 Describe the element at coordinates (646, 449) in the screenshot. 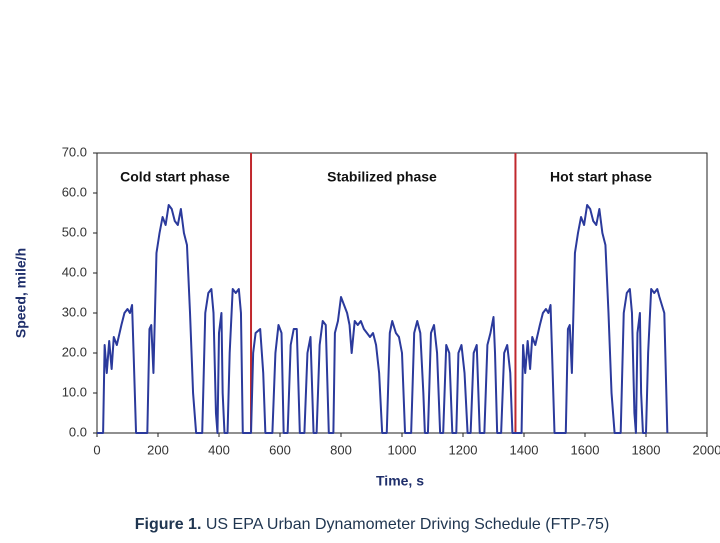

I see `x-tick-label: 1800` at that location.